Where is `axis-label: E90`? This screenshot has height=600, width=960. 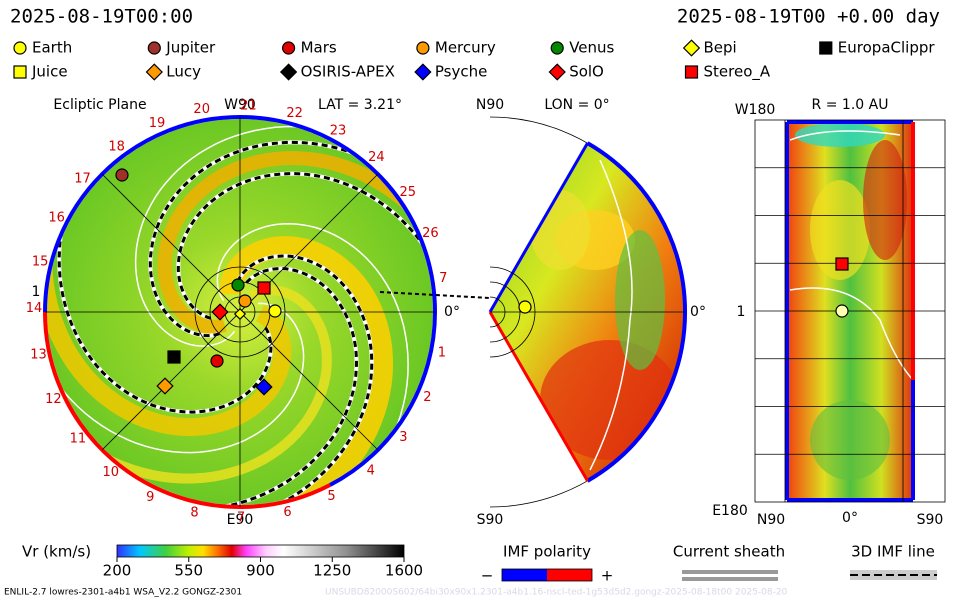 axis-label: E90 is located at coordinates (240, 520).